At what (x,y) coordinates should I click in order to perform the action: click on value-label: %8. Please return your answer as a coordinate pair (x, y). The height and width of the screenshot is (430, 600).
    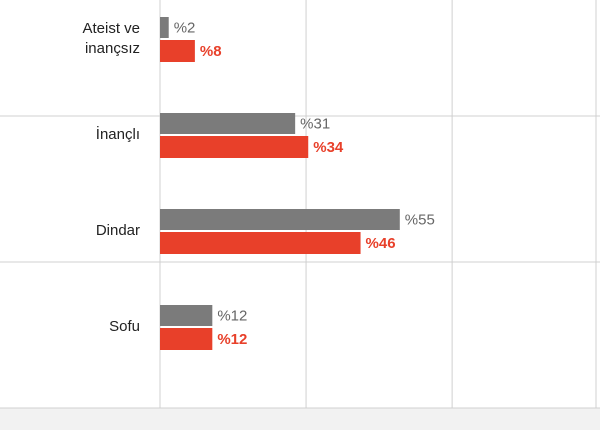
    Looking at the image, I should click on (211, 51).